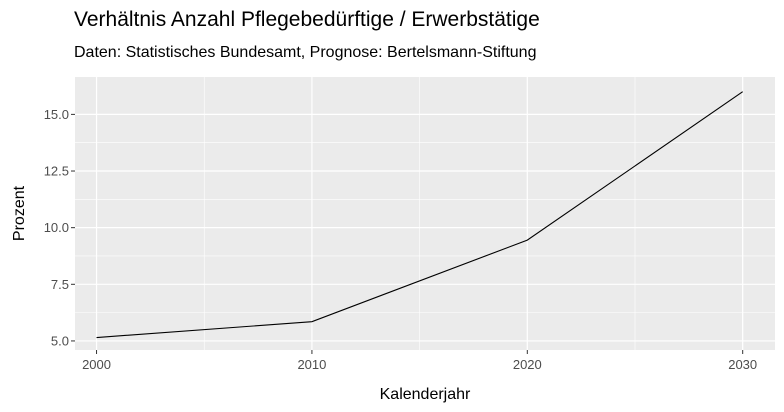  I want to click on x-tick-label: 2000, so click(96, 364).